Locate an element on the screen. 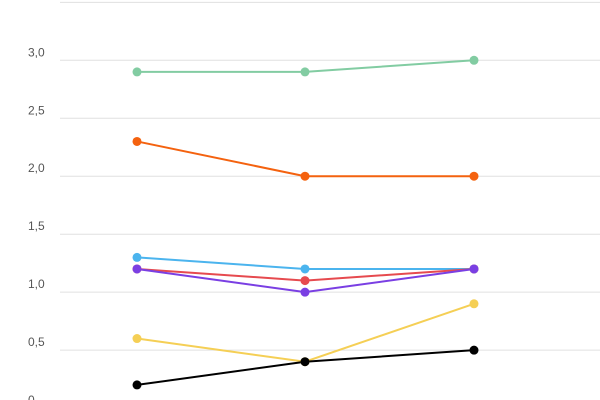  y-tick-label: 0 is located at coordinates (31, 396).